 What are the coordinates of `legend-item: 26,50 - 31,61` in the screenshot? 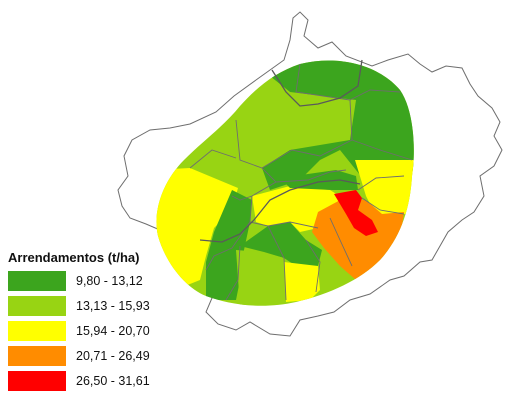 It's located at (123, 383).